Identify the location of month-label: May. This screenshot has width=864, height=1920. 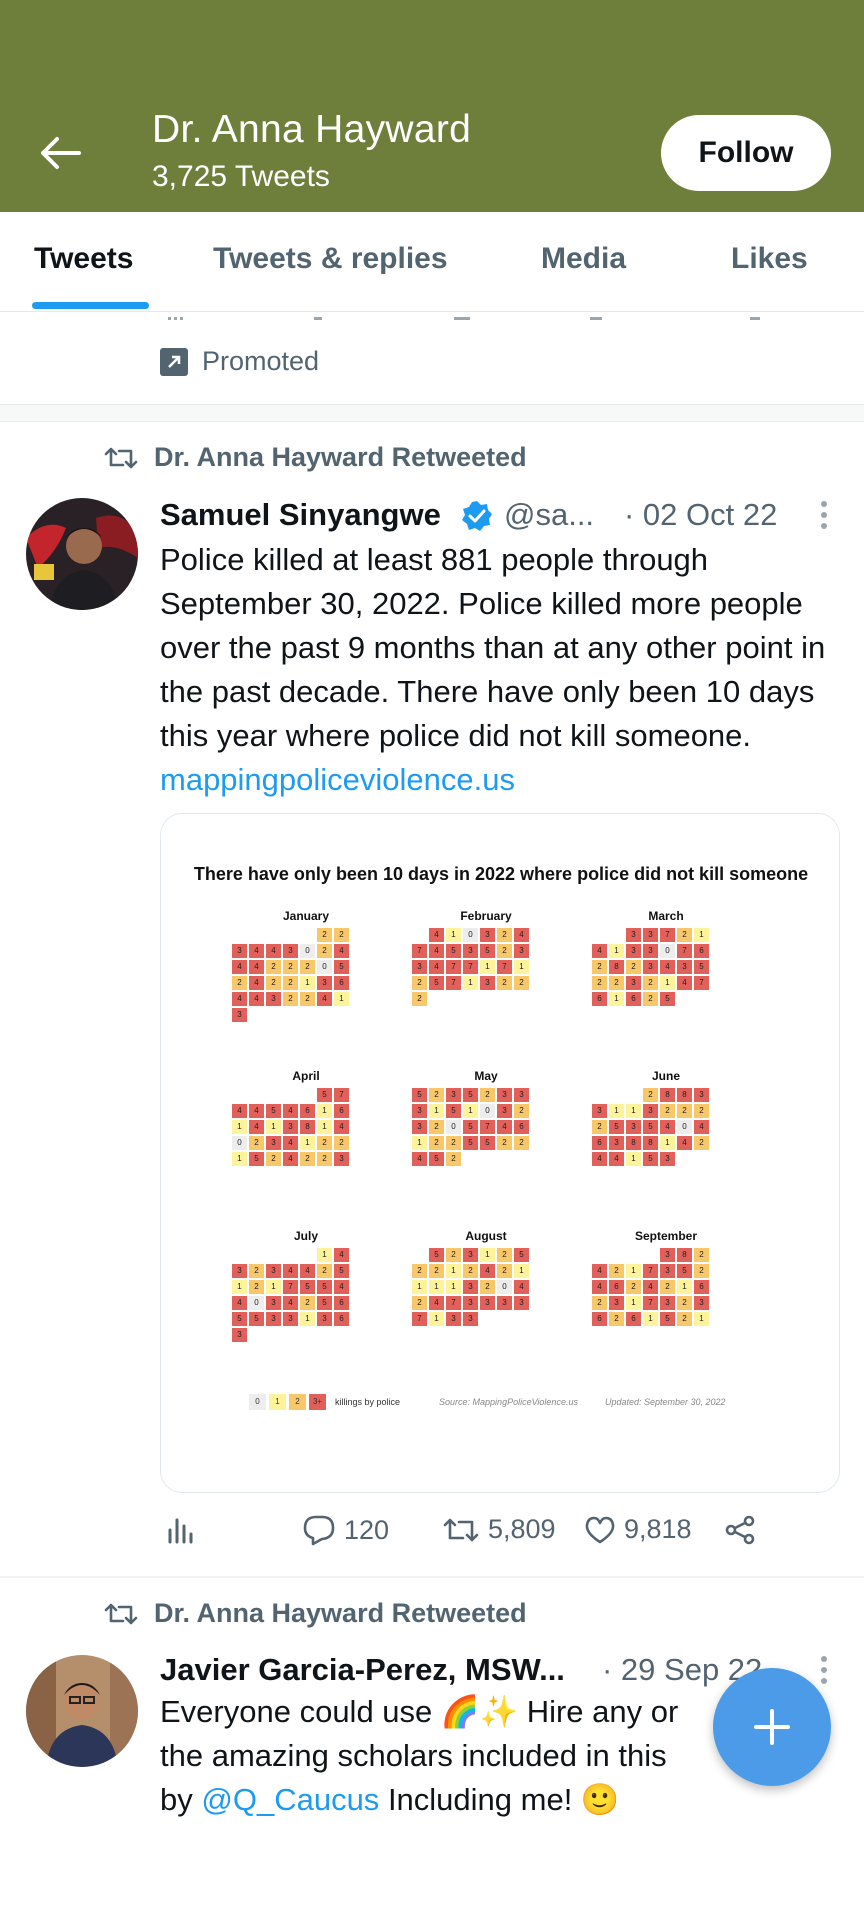
(486, 1076).